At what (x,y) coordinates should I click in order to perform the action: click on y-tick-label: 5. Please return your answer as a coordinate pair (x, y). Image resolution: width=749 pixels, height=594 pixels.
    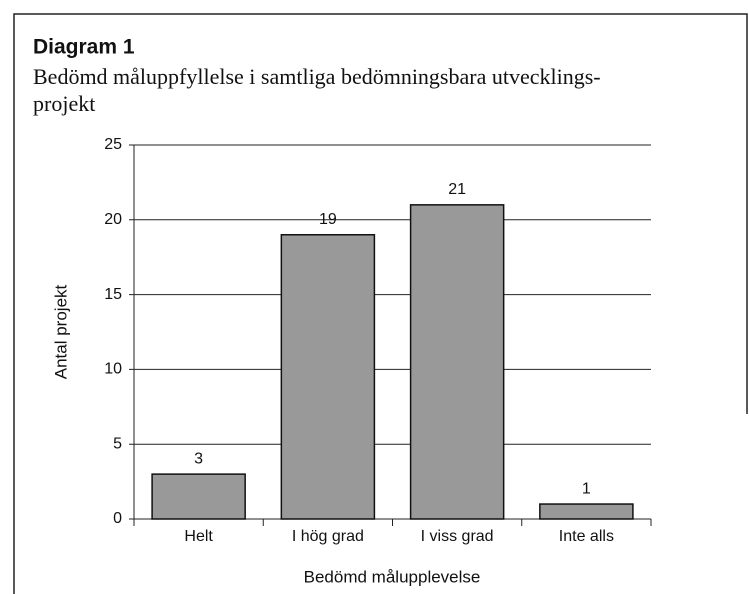
    Looking at the image, I should click on (117, 443).